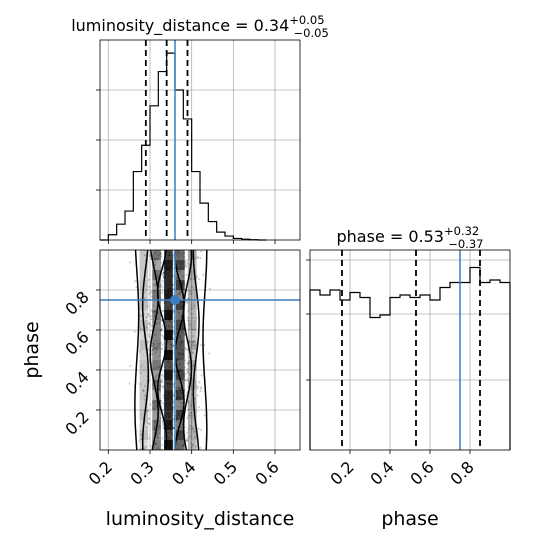 The image size is (550, 550). Describe the element at coordinates (183, 146) in the screenshot. I see `hist-luminosity-distance` at that location.